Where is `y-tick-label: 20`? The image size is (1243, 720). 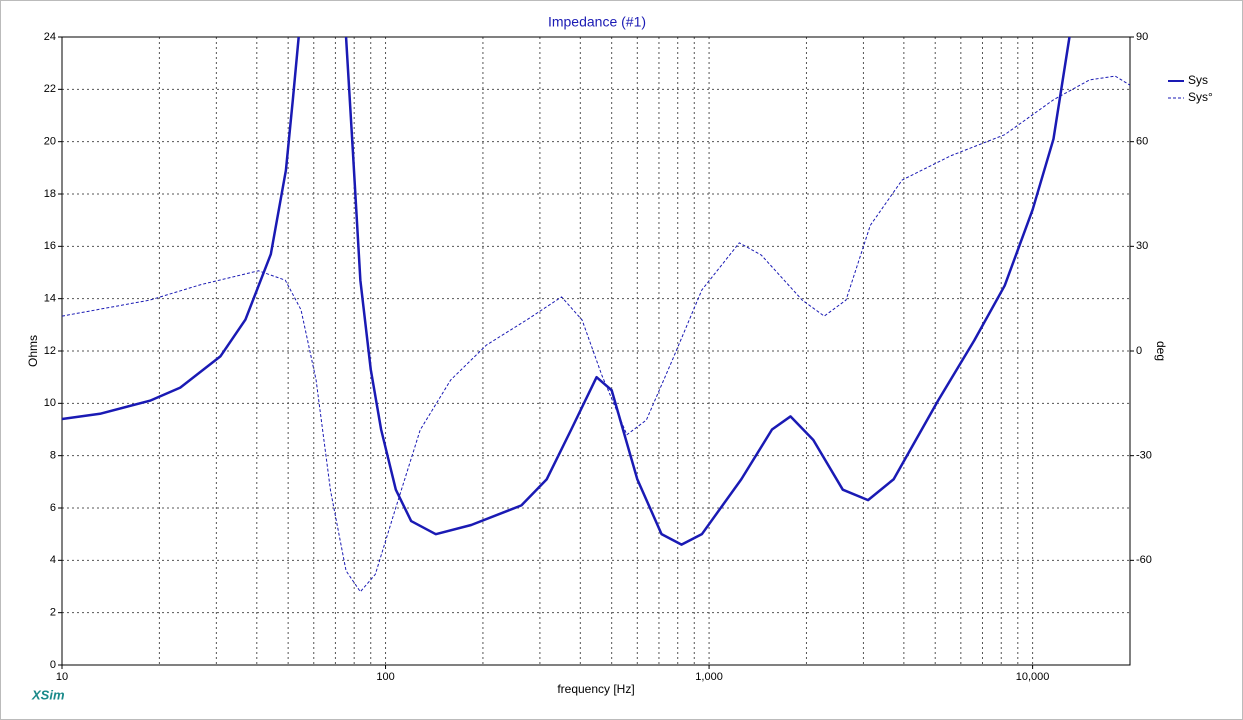 y-tick-label: 20 is located at coordinates (50, 142).